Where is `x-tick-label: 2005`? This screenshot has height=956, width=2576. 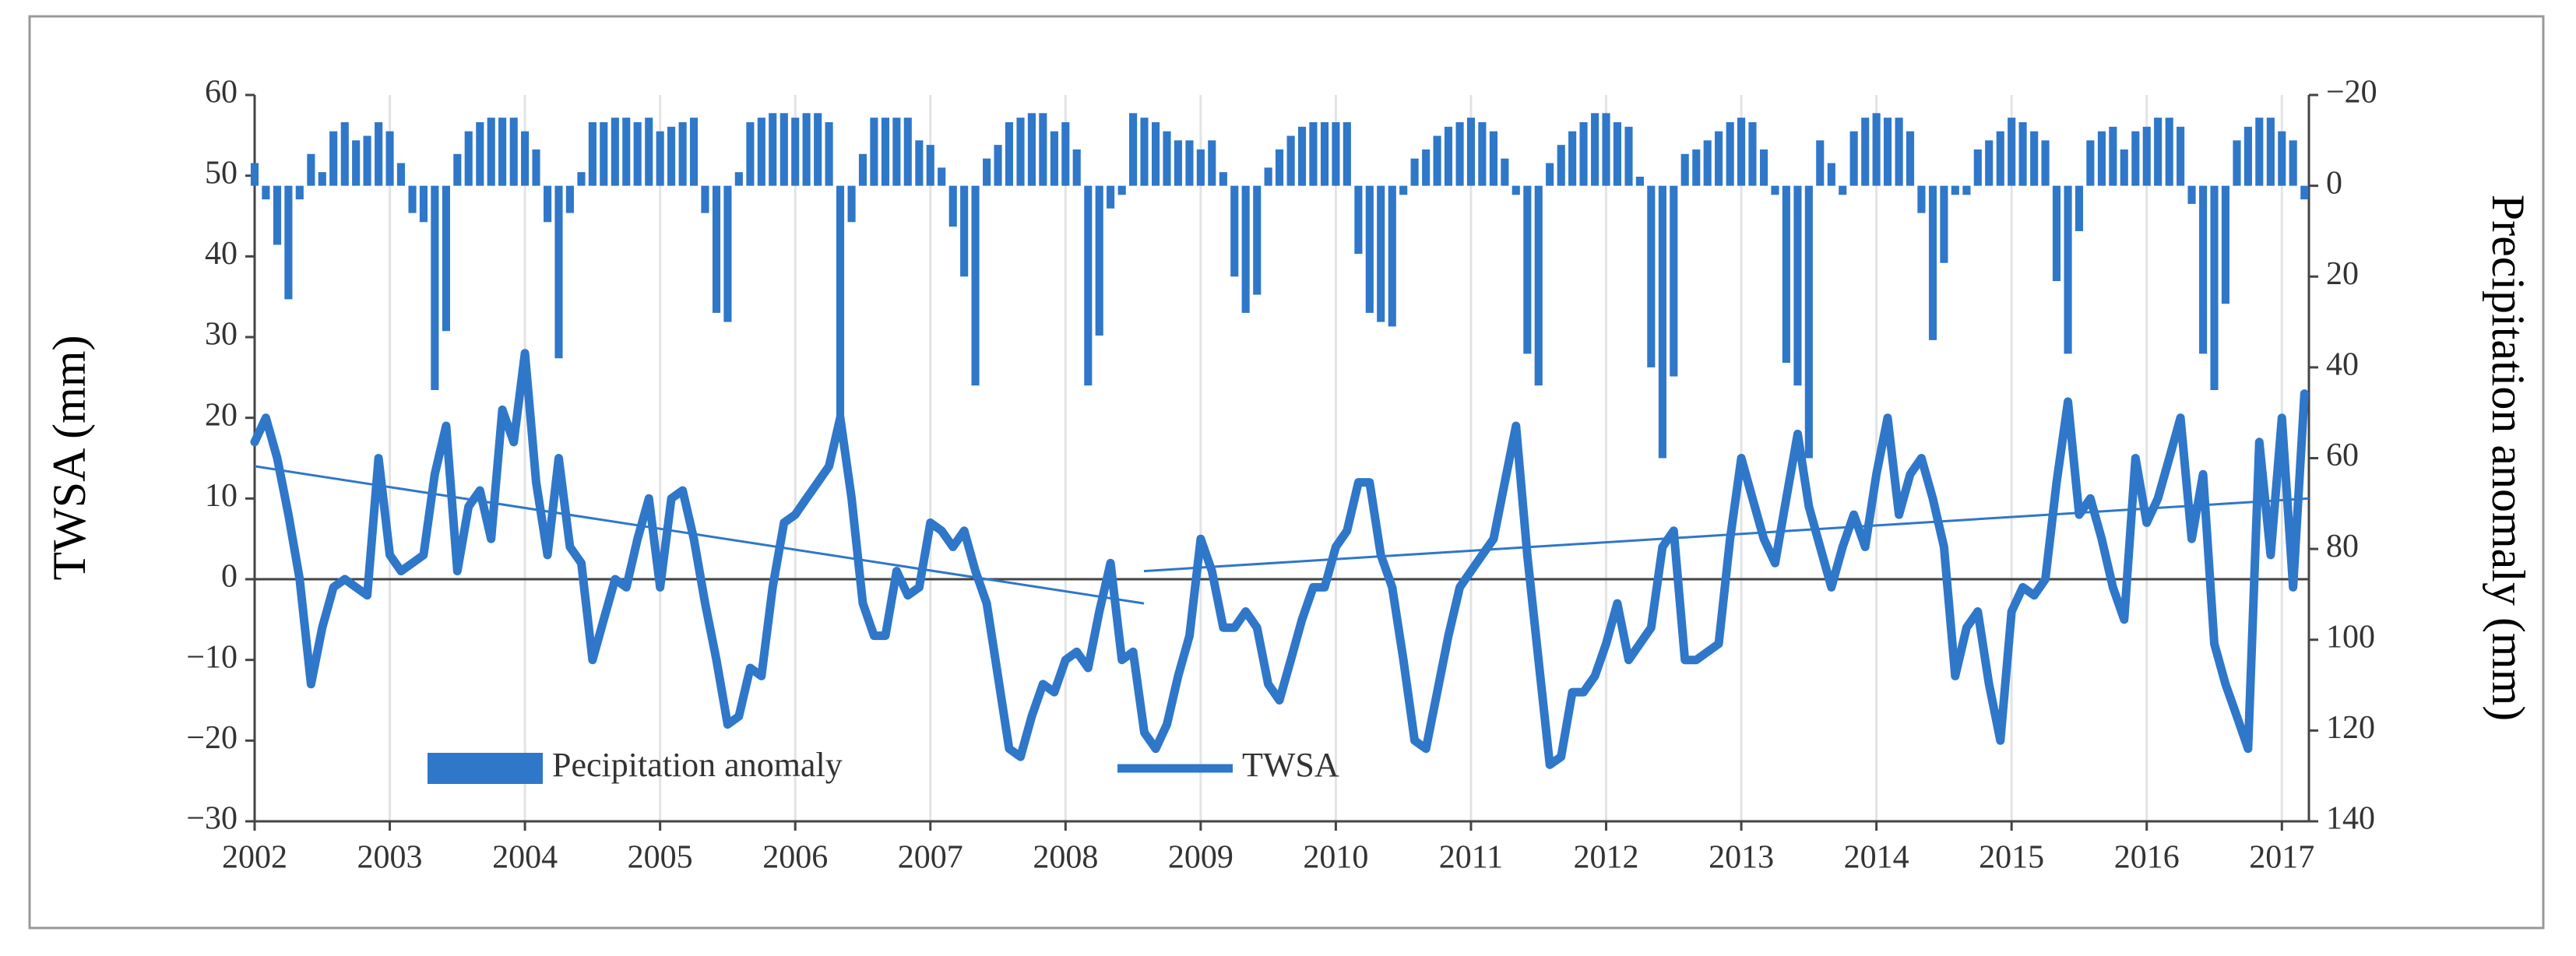
x-tick-label: 2005 is located at coordinates (660, 858).